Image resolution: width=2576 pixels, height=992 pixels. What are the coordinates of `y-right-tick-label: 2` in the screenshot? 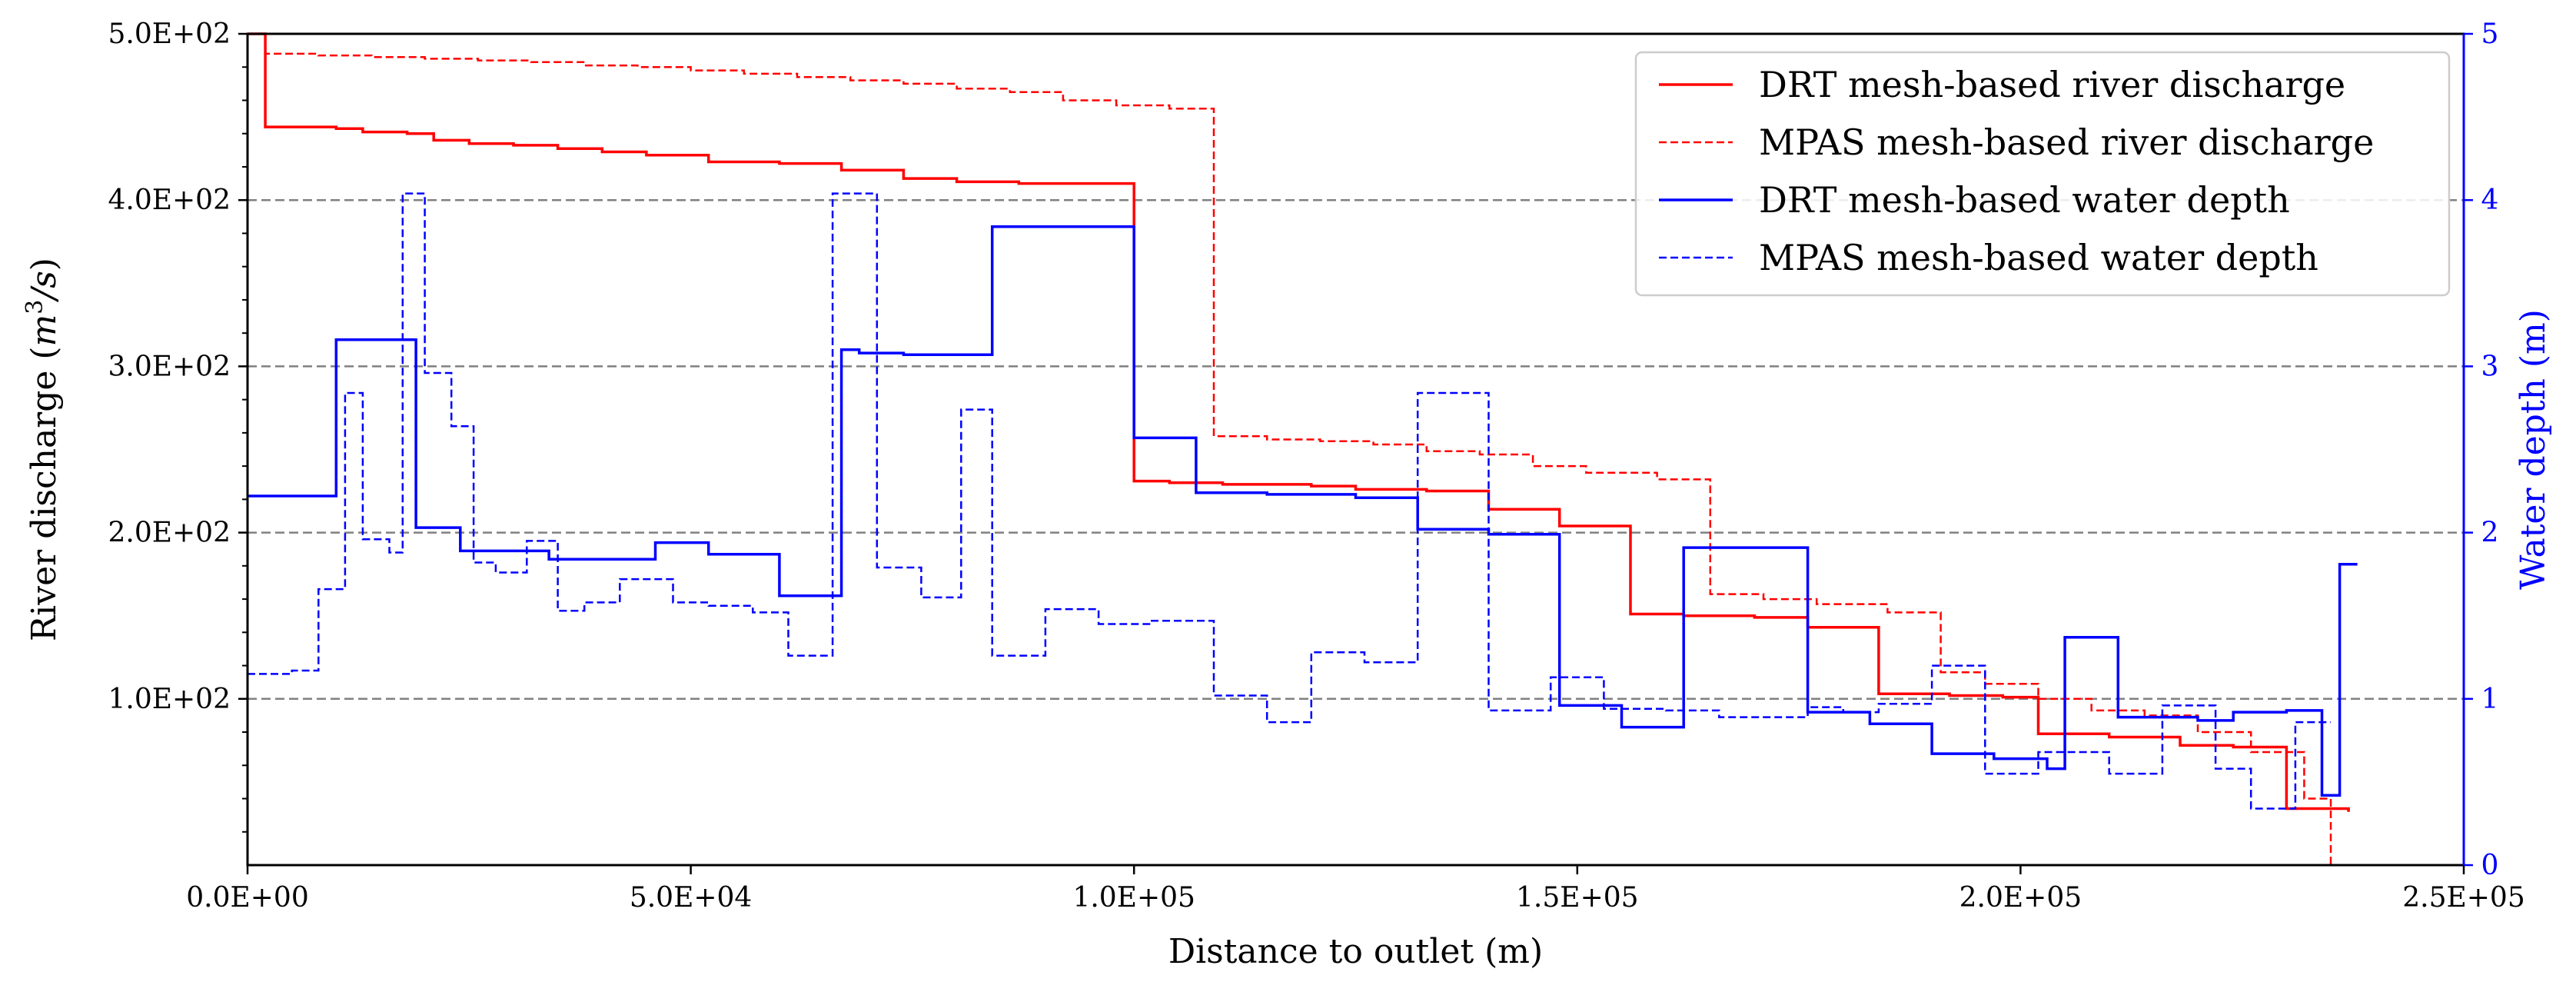 It's located at (2490, 533).